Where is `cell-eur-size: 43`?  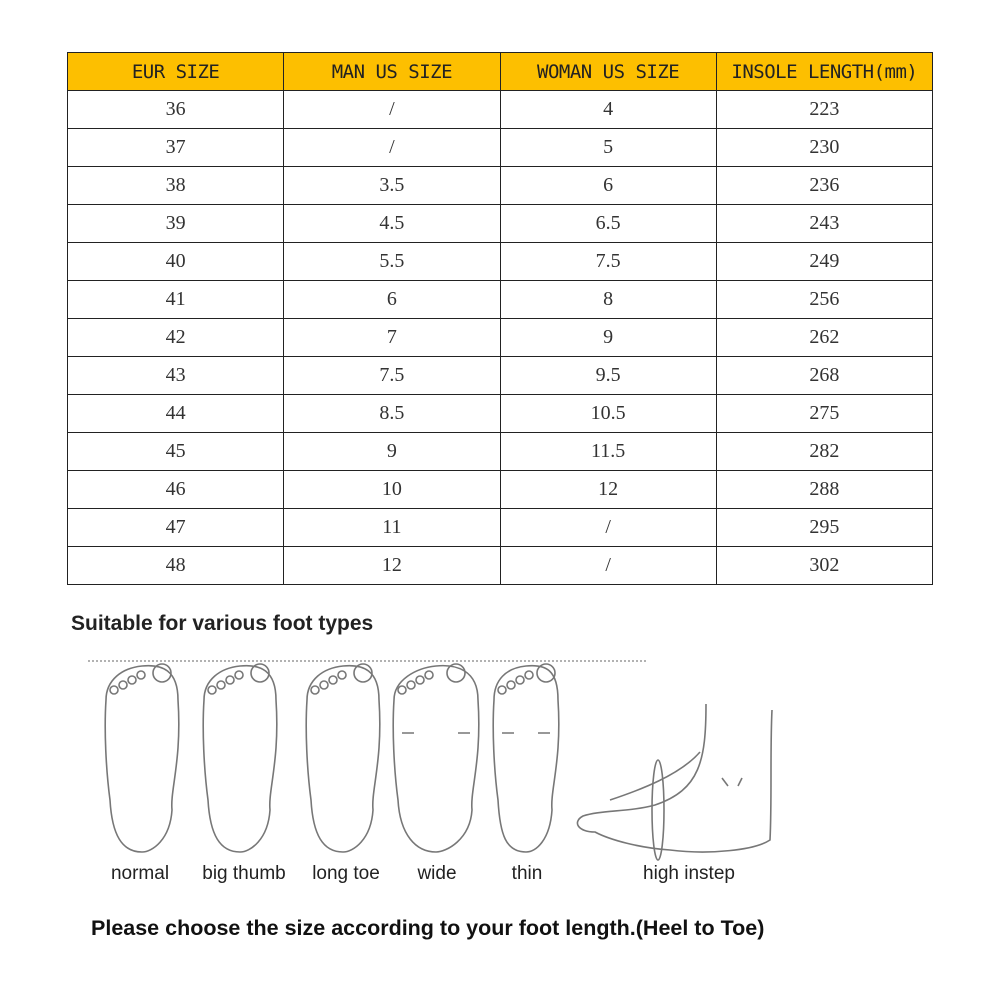
cell-eur-size: 43 is located at coordinates (175, 375).